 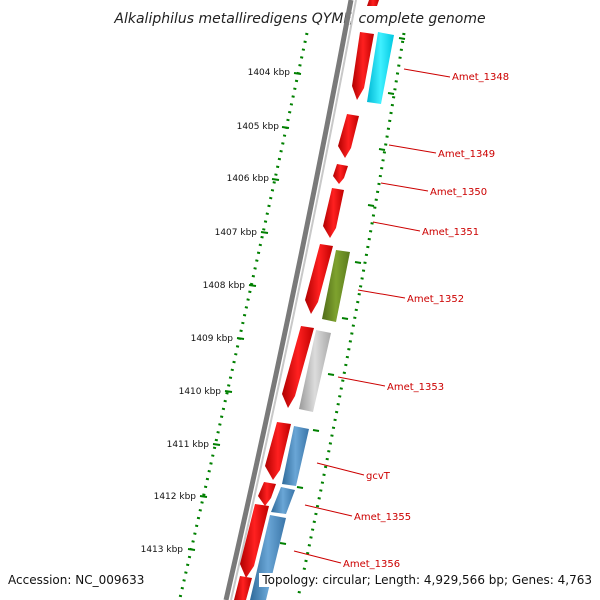 What do you see at coordinates (162, 550) in the screenshot?
I see `kbp-label: 1413 kbp` at bounding box center [162, 550].